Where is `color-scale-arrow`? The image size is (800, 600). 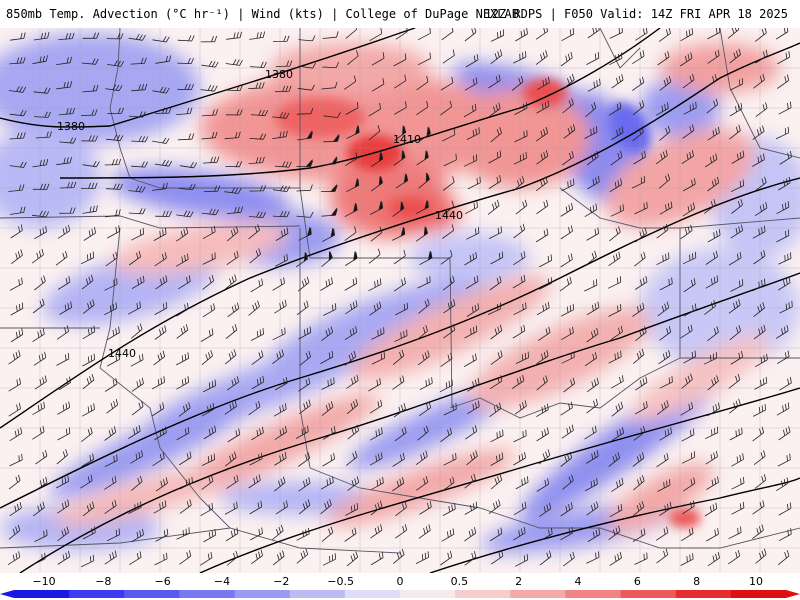
color-scale-arrow is located at coordinates (7, 594).